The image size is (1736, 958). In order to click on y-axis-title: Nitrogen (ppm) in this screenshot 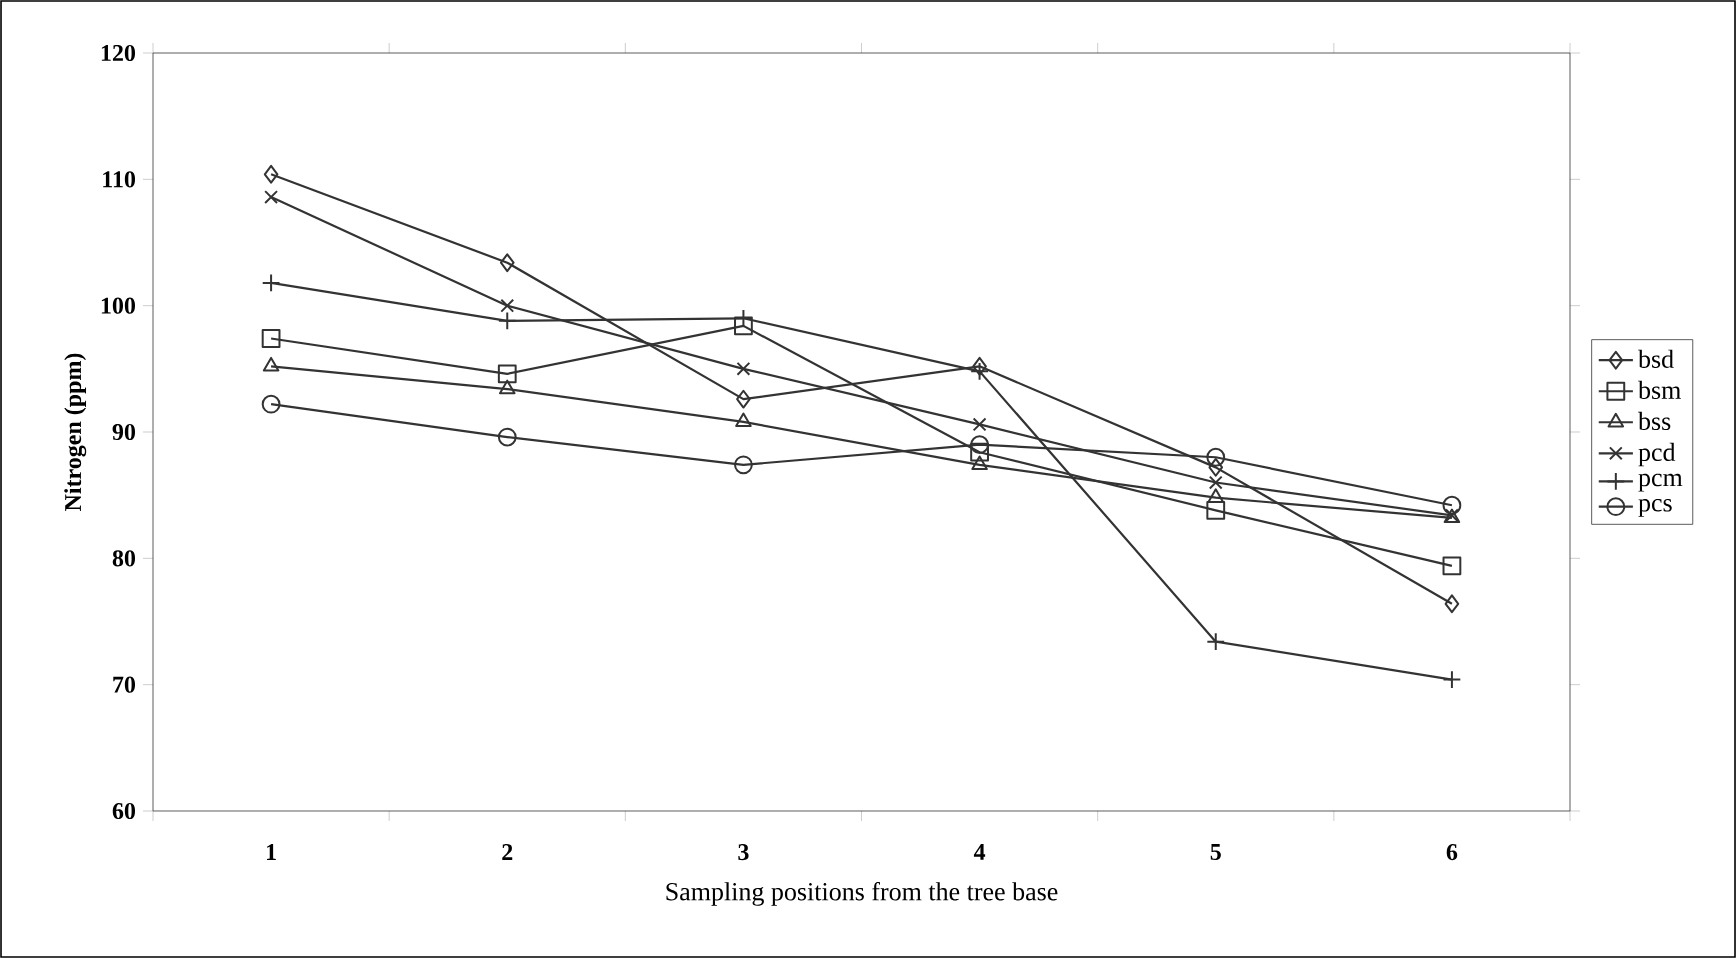, I will do `click(75, 432)`.